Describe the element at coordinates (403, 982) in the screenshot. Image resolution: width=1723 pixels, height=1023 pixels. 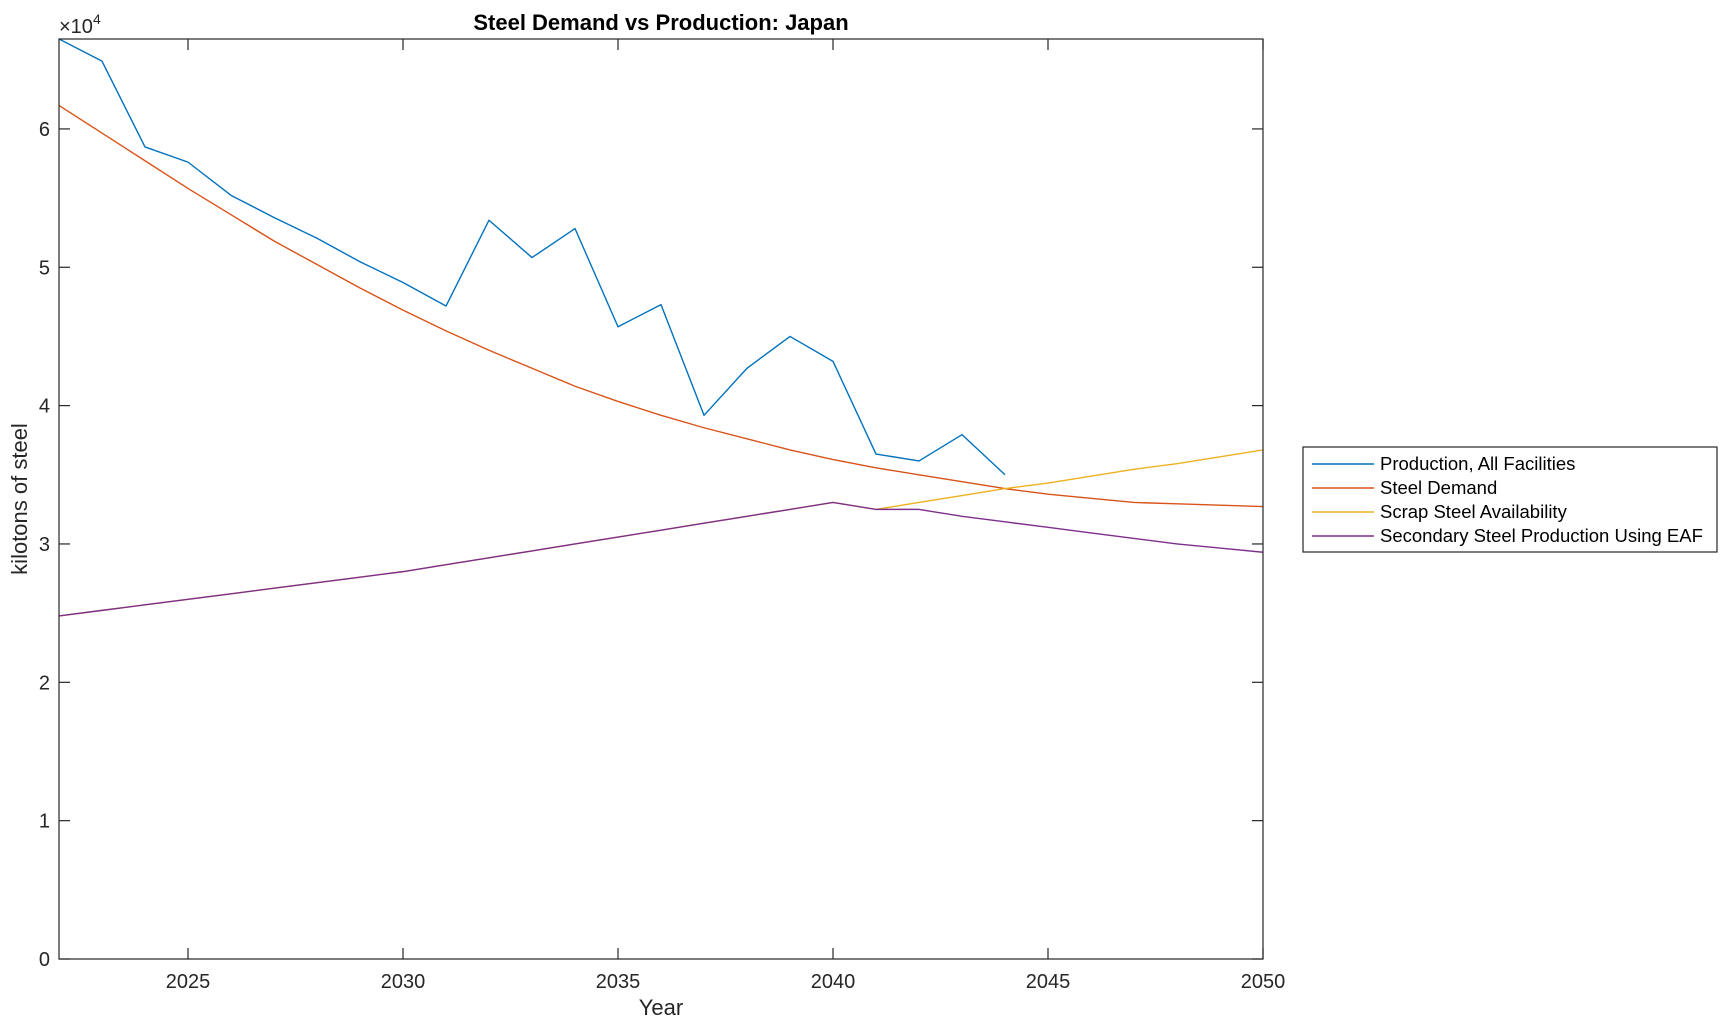
I see `x-tick-label: 2030` at that location.